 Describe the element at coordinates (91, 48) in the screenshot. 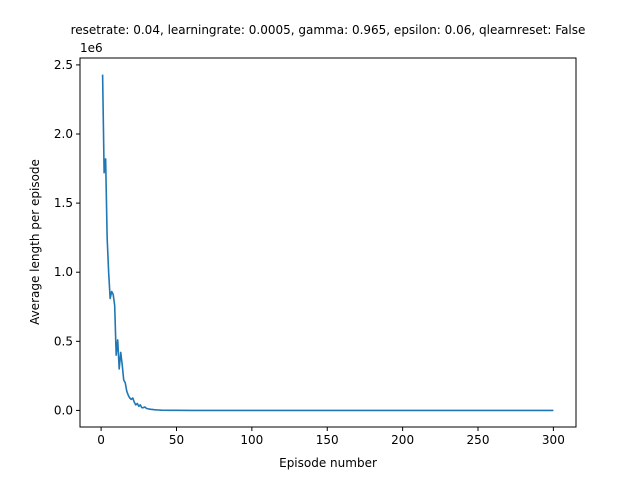

I see `y-axis-scale-label: 1e6` at that location.